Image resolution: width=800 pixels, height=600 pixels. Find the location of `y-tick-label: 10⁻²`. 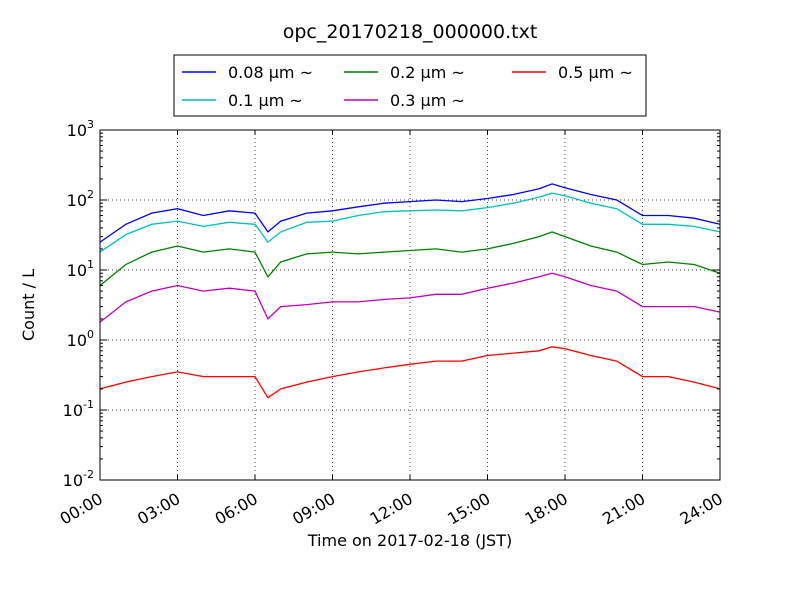

y-tick-label: 10⁻² is located at coordinates (78, 479).